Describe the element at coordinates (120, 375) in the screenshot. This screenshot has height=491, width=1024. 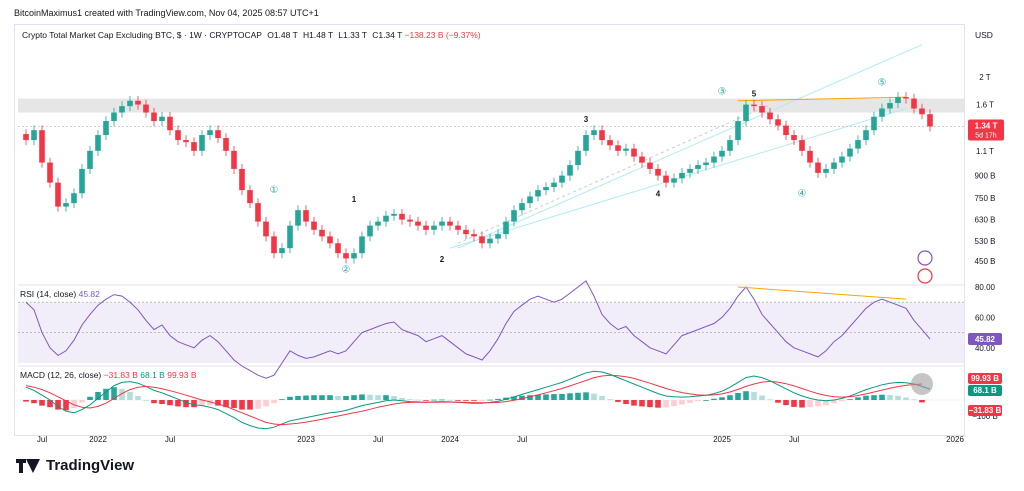
I see `macd-hist-value: −31.83 B` at that location.